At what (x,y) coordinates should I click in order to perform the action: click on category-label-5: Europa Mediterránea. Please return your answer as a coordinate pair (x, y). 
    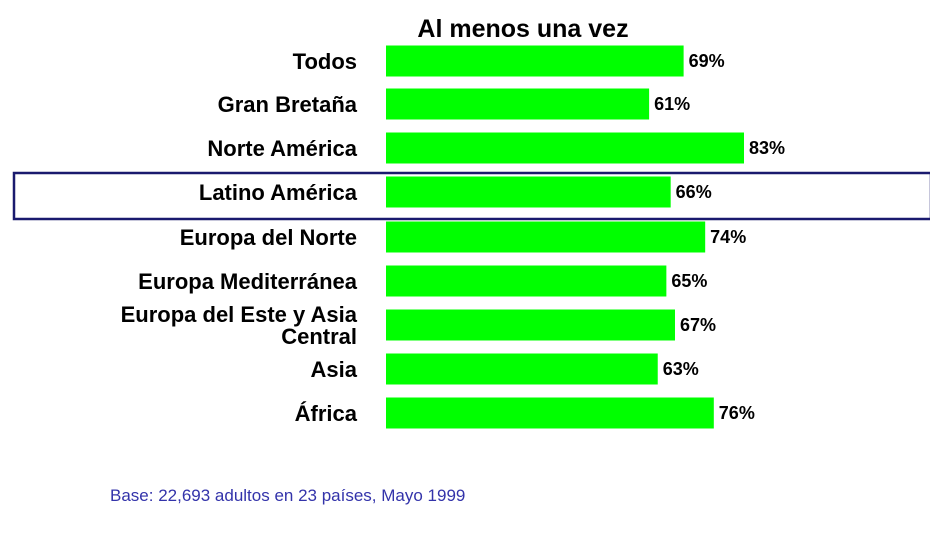
    Looking at the image, I should click on (248, 281).